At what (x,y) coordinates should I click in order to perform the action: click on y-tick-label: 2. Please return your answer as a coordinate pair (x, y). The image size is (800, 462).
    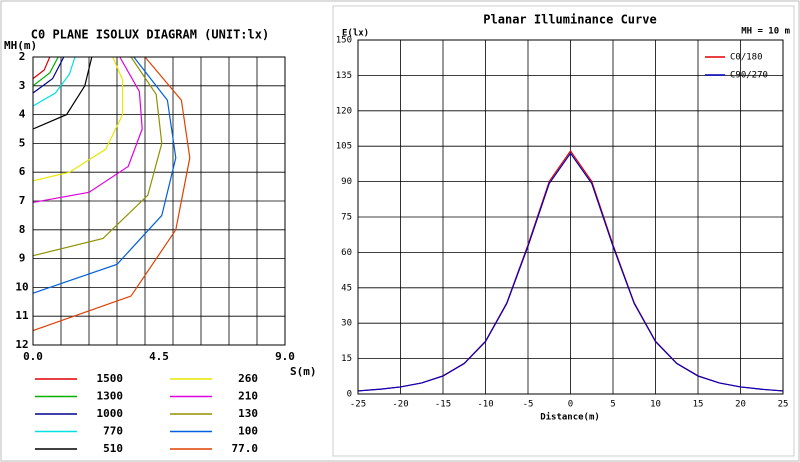
    Looking at the image, I should click on (22, 56).